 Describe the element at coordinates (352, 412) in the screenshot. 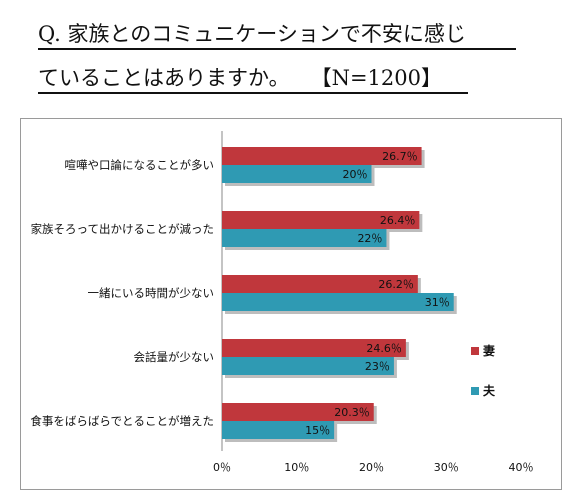

I see `data-label: 20.3％` at that location.